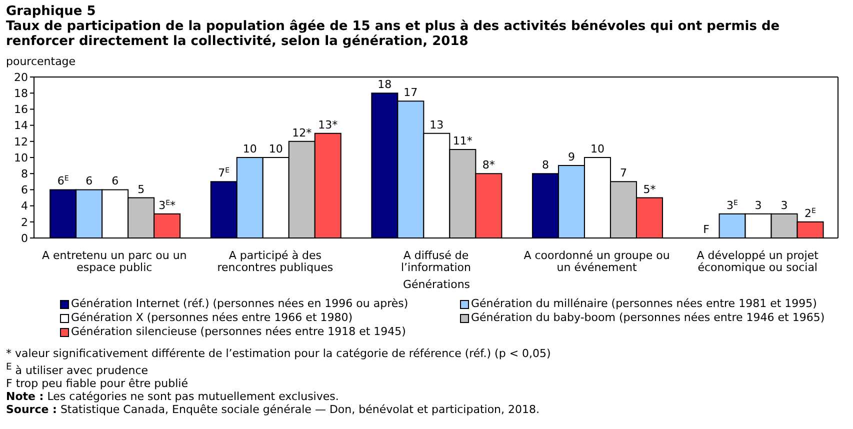  I want to click on y-tick-label: 20, so click(21, 77).